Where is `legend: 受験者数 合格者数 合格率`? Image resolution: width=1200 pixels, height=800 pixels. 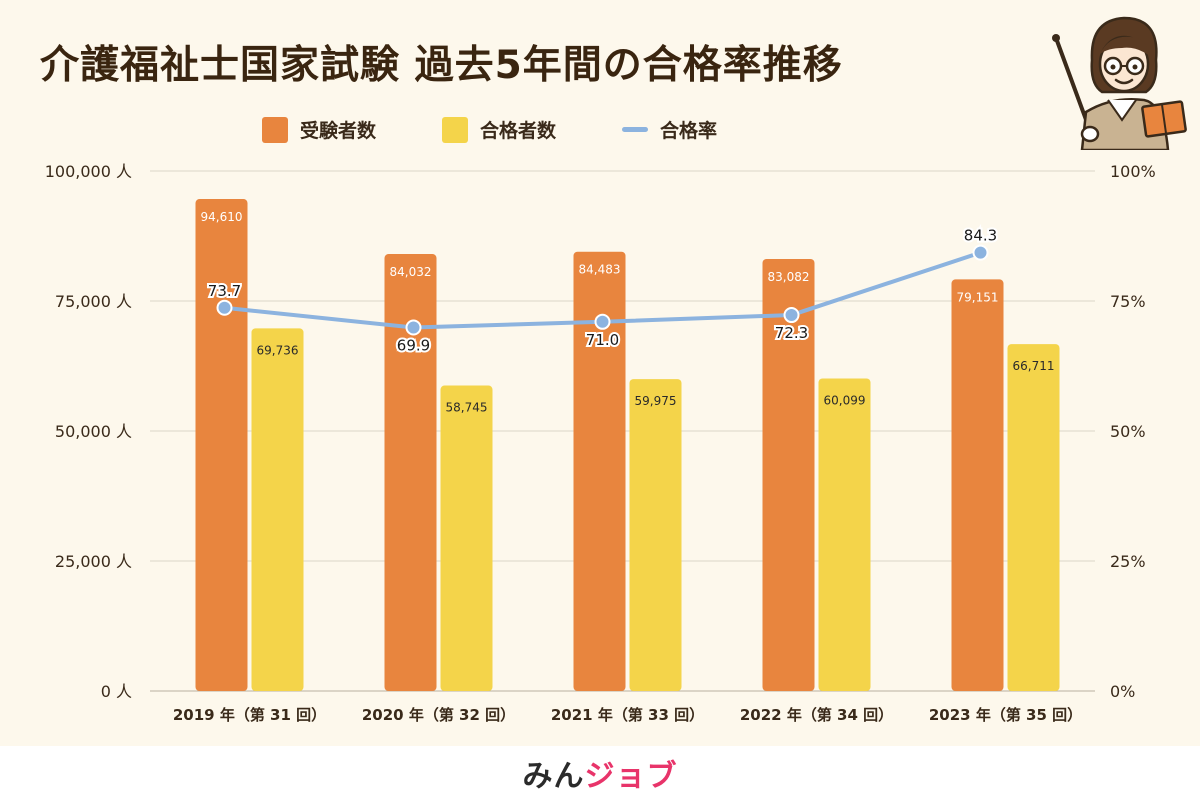 legend: 受験者数 合格者数 合格率 is located at coordinates (489, 129).